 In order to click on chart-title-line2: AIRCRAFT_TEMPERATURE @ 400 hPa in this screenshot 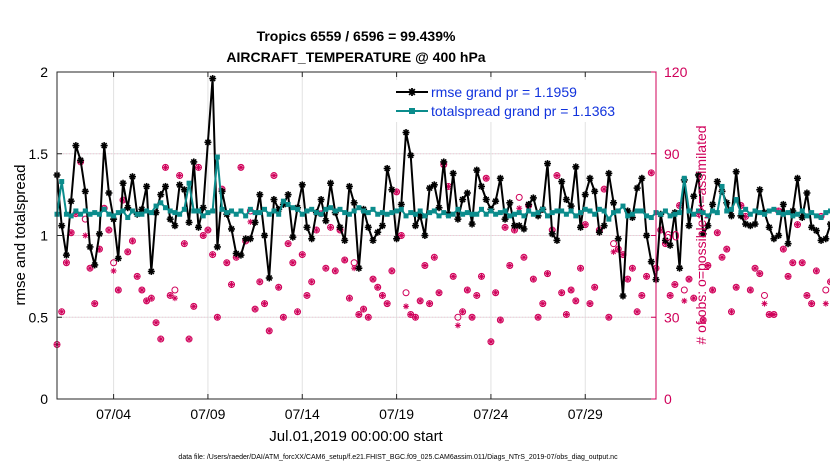, I will do `click(355, 57)`.